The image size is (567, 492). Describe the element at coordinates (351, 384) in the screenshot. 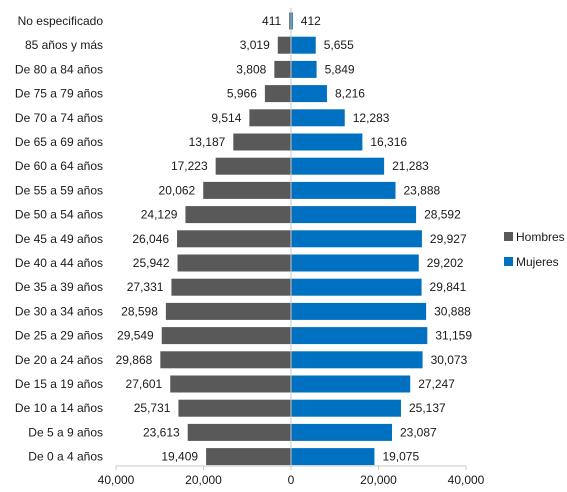

I see `bar-mujeres-de-15-a-19-a-os` at that location.